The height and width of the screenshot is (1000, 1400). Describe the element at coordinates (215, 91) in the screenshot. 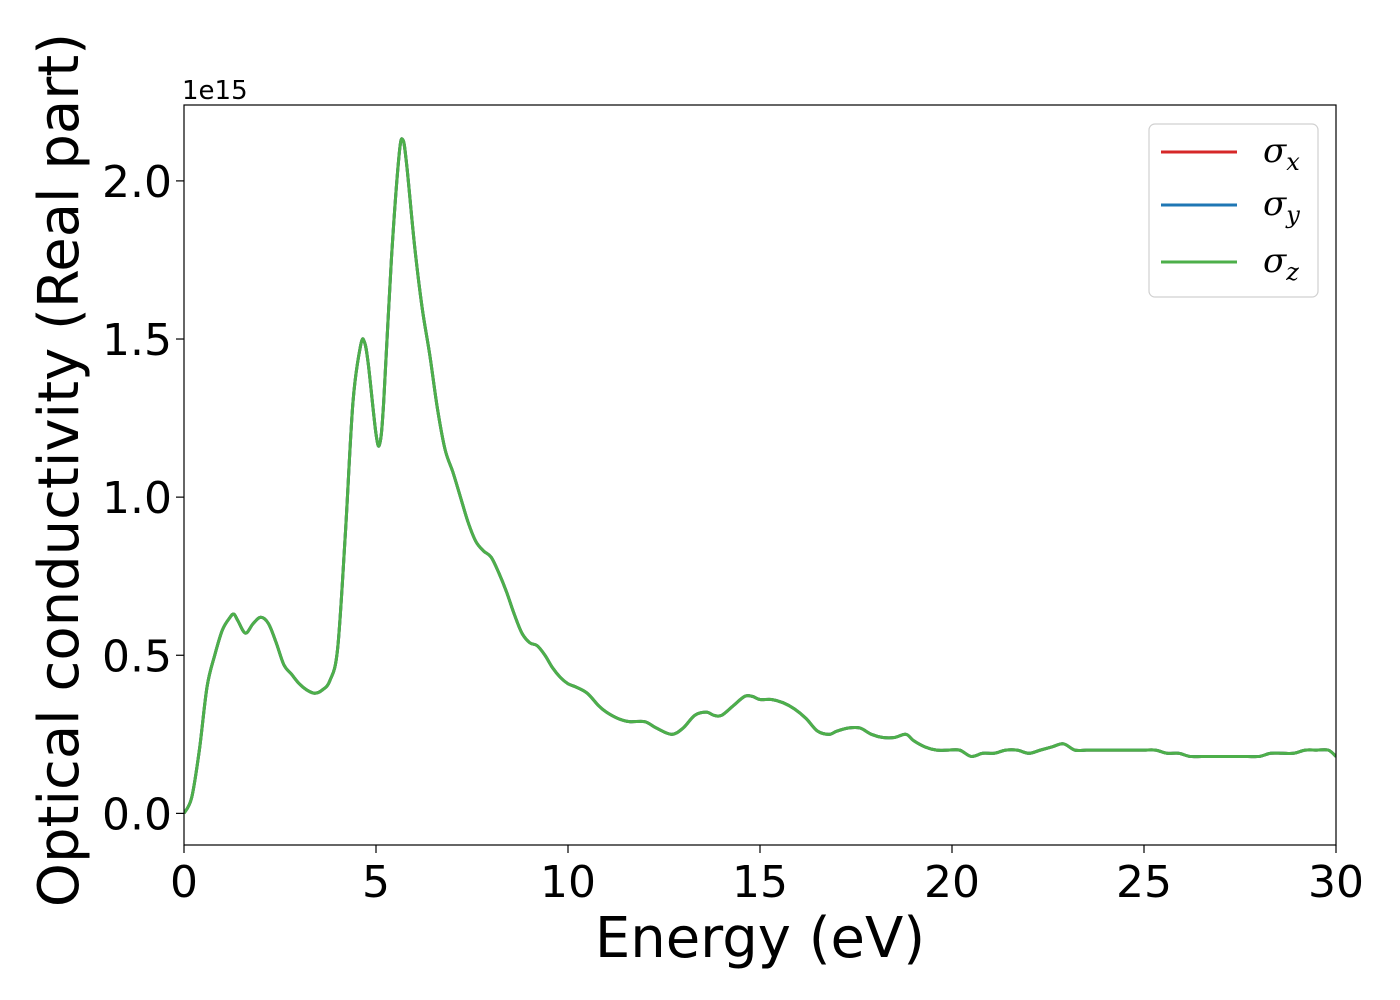

I see `y-offset-text: 1e15` at that location.